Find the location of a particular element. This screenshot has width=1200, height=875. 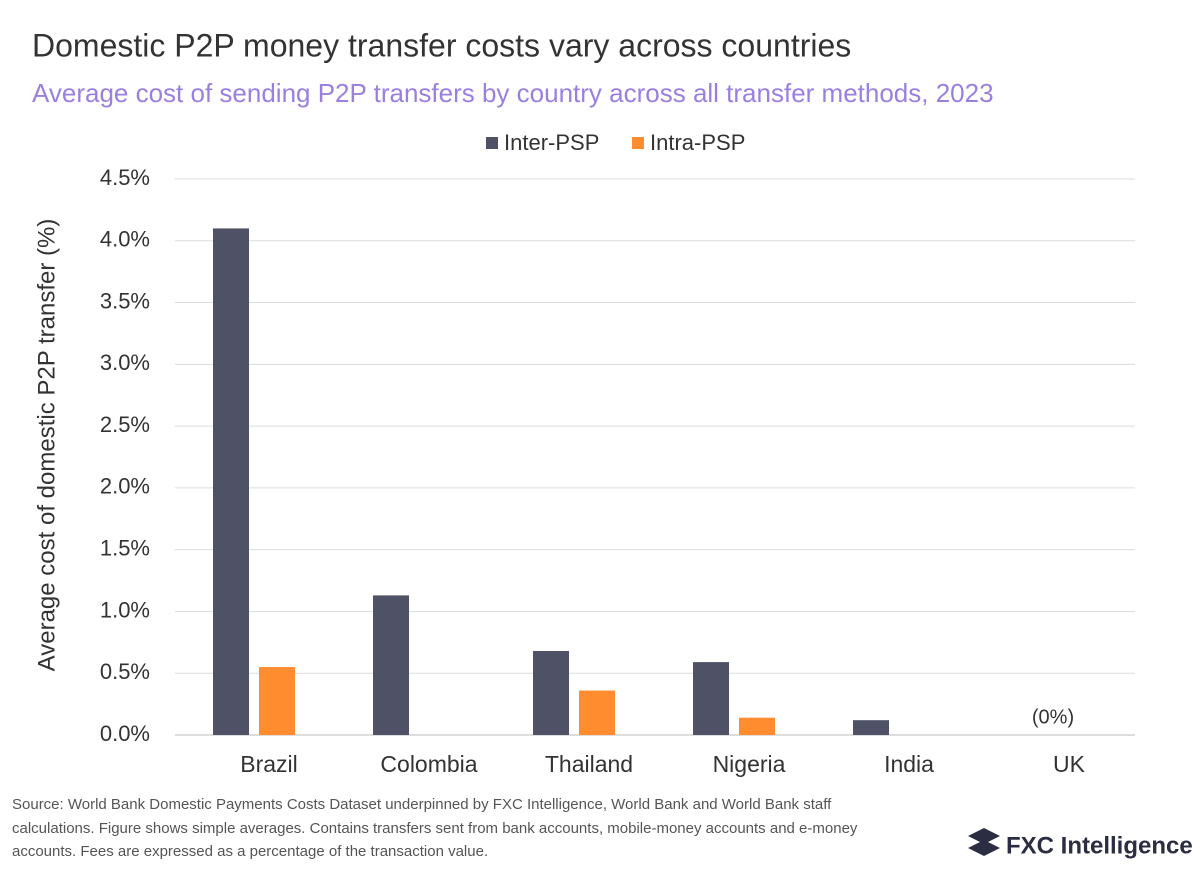

y-tick-label: 2.5% is located at coordinates (125, 424).